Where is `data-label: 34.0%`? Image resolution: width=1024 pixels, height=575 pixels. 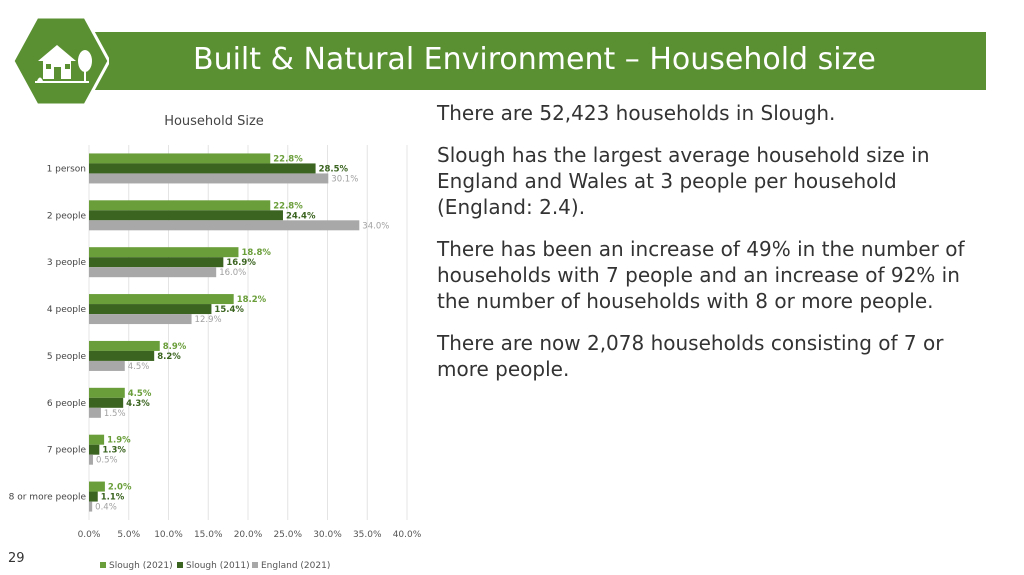 data-label: 34.0% is located at coordinates (375, 226).